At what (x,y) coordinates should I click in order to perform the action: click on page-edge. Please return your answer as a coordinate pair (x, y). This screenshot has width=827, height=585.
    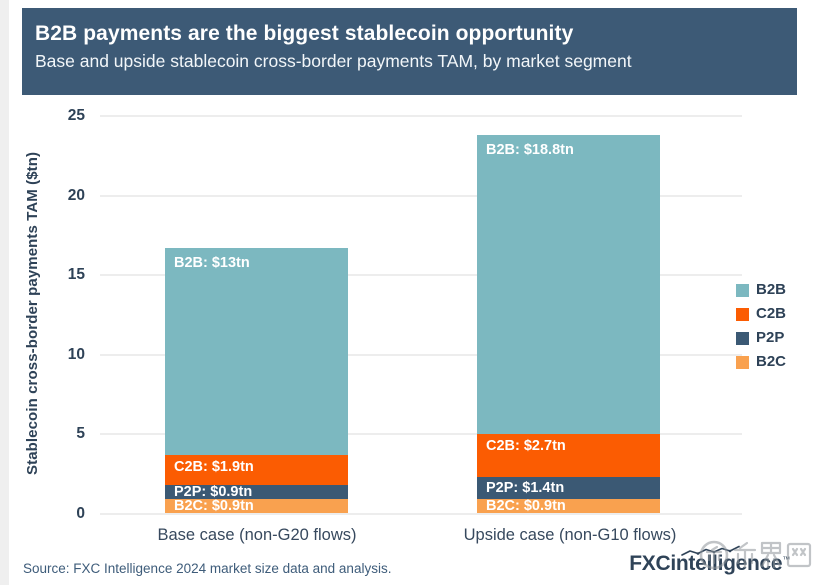
    Looking at the image, I should click on (4, 292).